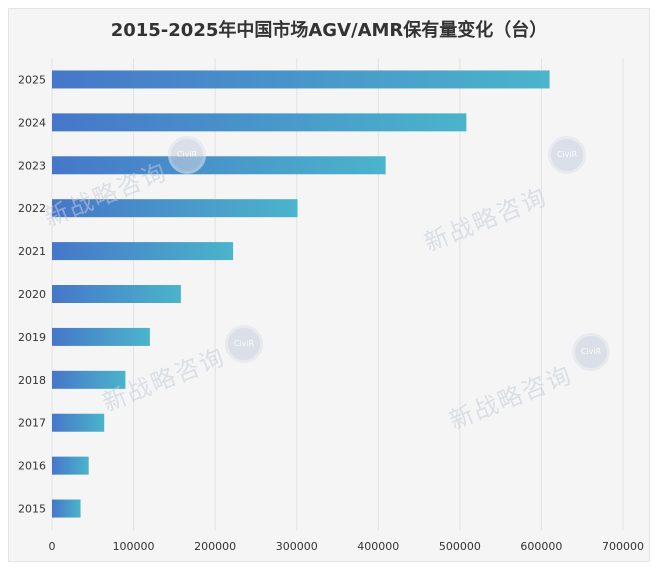 This screenshot has height=570, width=658. Describe the element at coordinates (134, 546) in the screenshot. I see `x-tick-label: 100000` at that location.